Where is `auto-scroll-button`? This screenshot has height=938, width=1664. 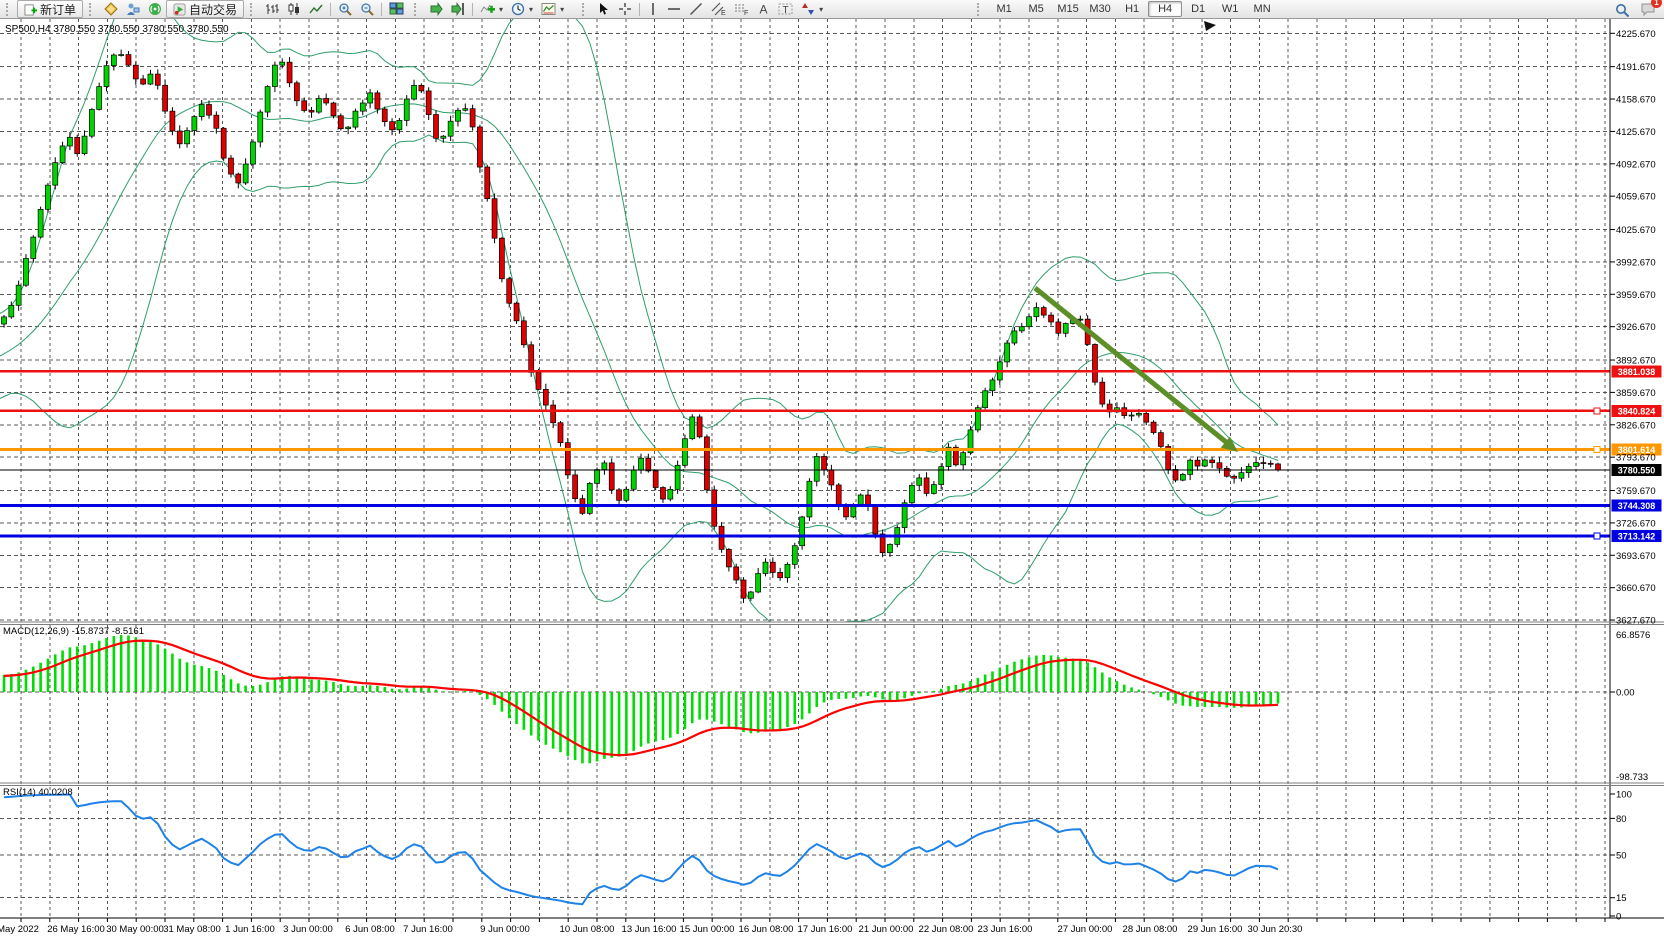
auto-scroll-button is located at coordinates (436, 9).